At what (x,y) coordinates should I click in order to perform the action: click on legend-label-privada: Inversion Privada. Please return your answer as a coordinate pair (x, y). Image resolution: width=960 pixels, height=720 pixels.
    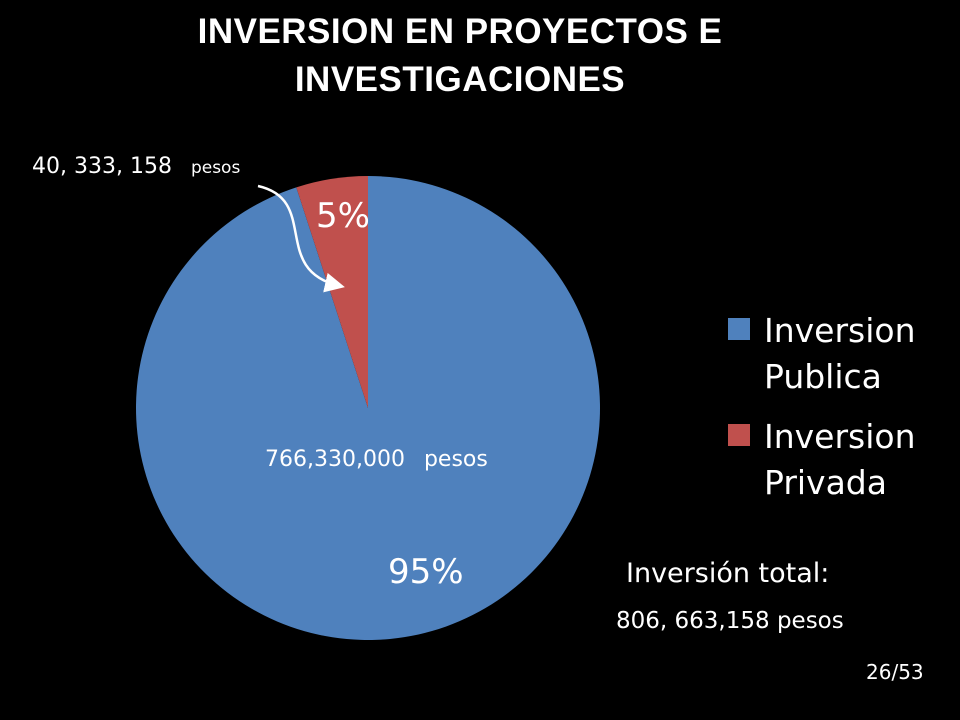
    Looking at the image, I should click on (840, 459).